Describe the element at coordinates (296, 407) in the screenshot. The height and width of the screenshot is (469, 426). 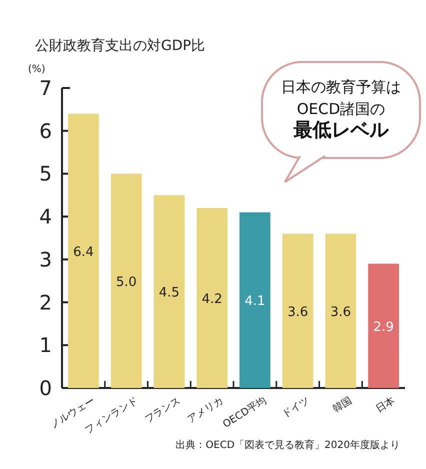
I see `x-tick-label: ドイツ` at that location.